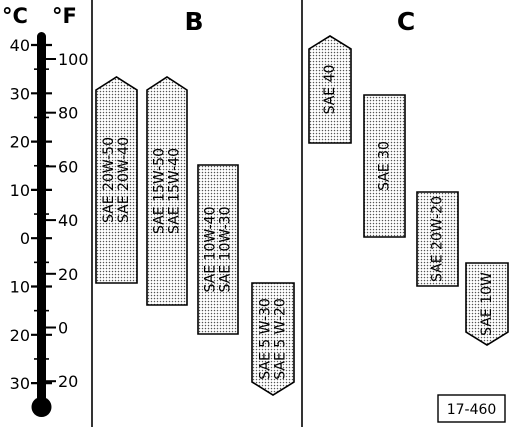 The width and height of the screenshot is (511, 427). What do you see at coordinates (406, 21) in the screenshot?
I see `section-c-heading: C` at bounding box center [406, 21].